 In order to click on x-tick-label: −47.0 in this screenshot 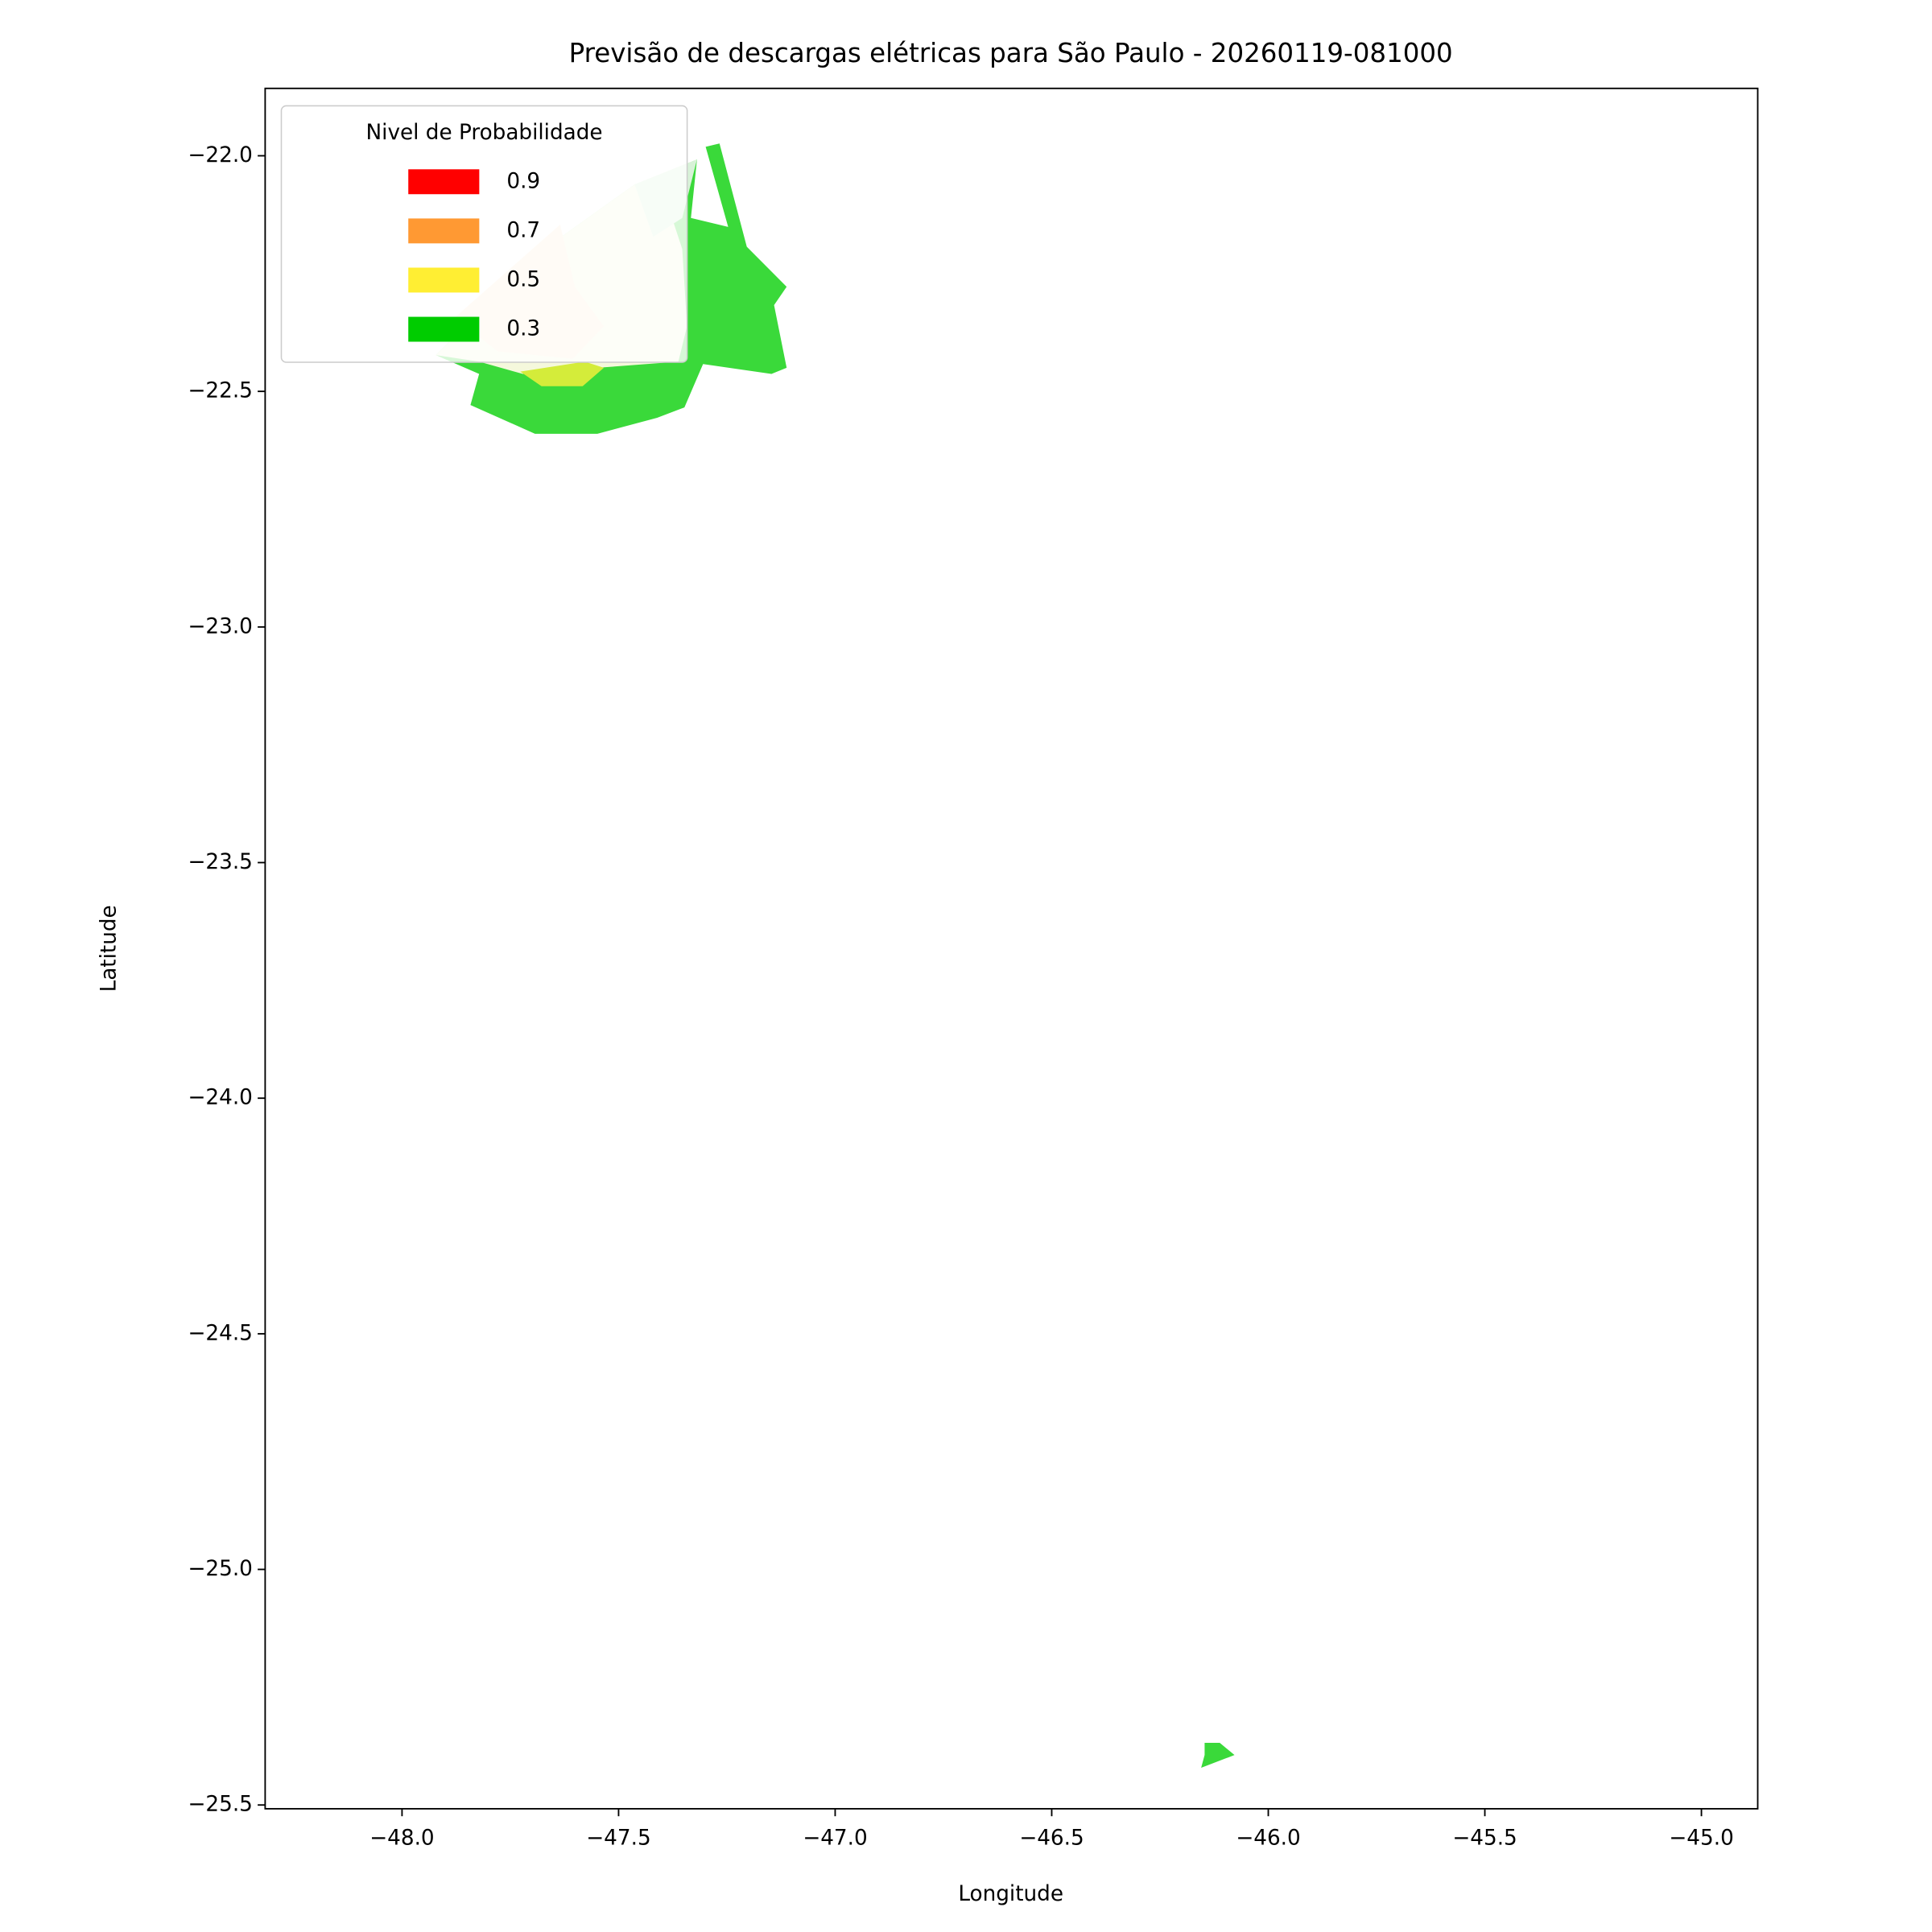, I will do `click(835, 1839)`.